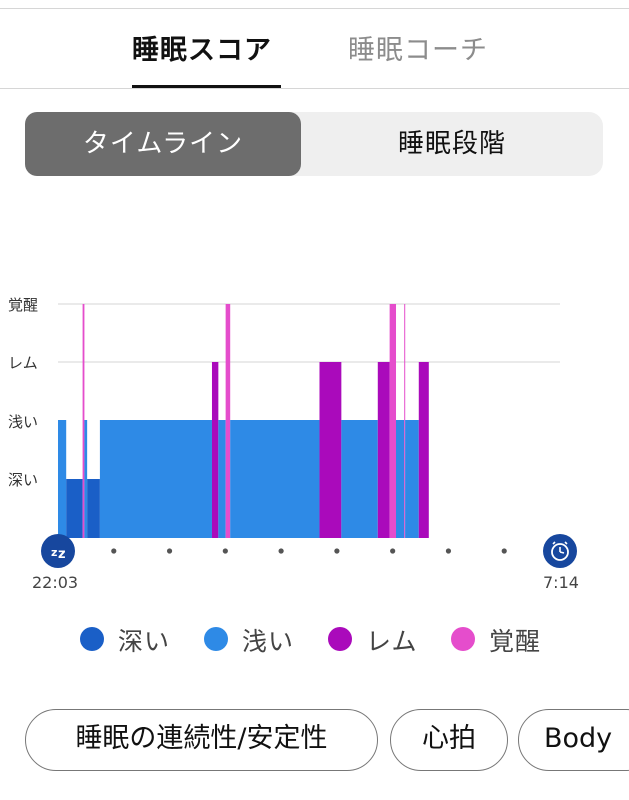 This screenshot has height=800, width=629. Describe the element at coordinates (560, 551) in the screenshot. I see `alarm-clock-icon` at that location.